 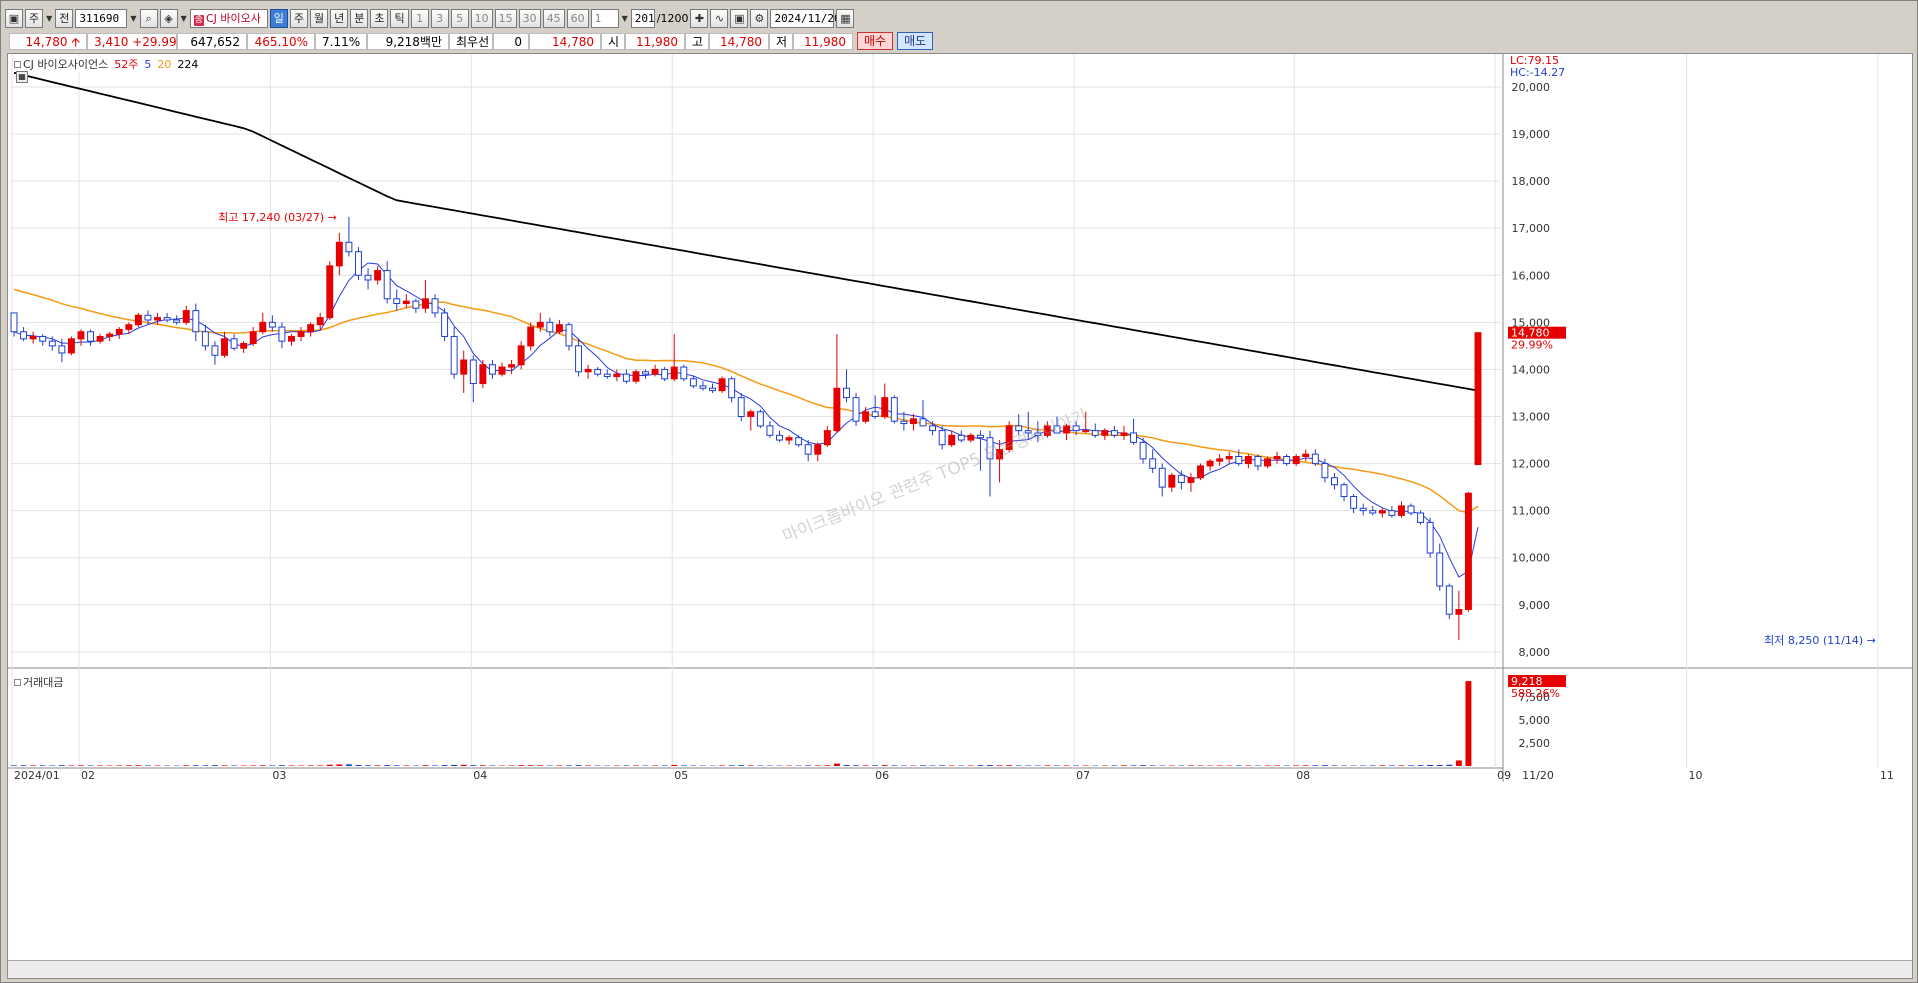 What do you see at coordinates (37, 775) in the screenshot?
I see `x-tick-label: 2024/01` at bounding box center [37, 775].